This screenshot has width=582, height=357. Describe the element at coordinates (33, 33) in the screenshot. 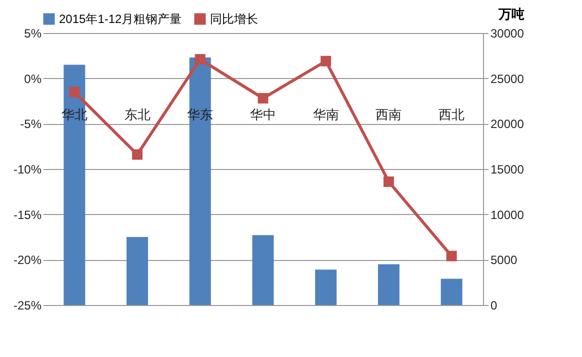

I see `y-tick-label: 5%` at that location.